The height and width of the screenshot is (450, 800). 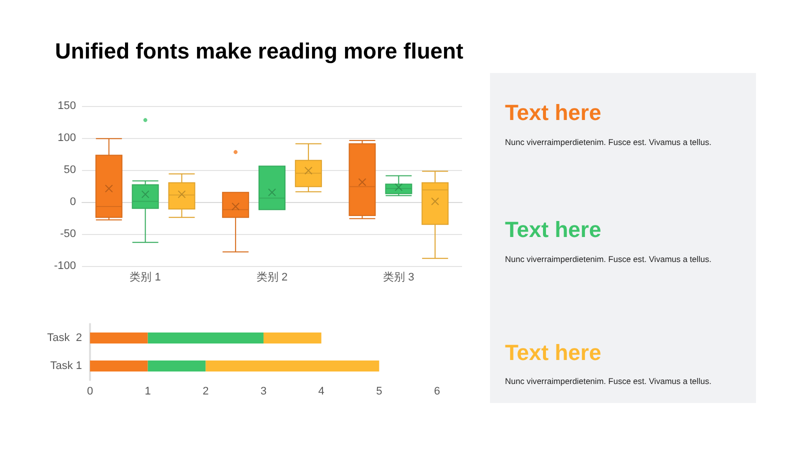 I want to click on x-tick-label: 类别 3, so click(x=398, y=277).